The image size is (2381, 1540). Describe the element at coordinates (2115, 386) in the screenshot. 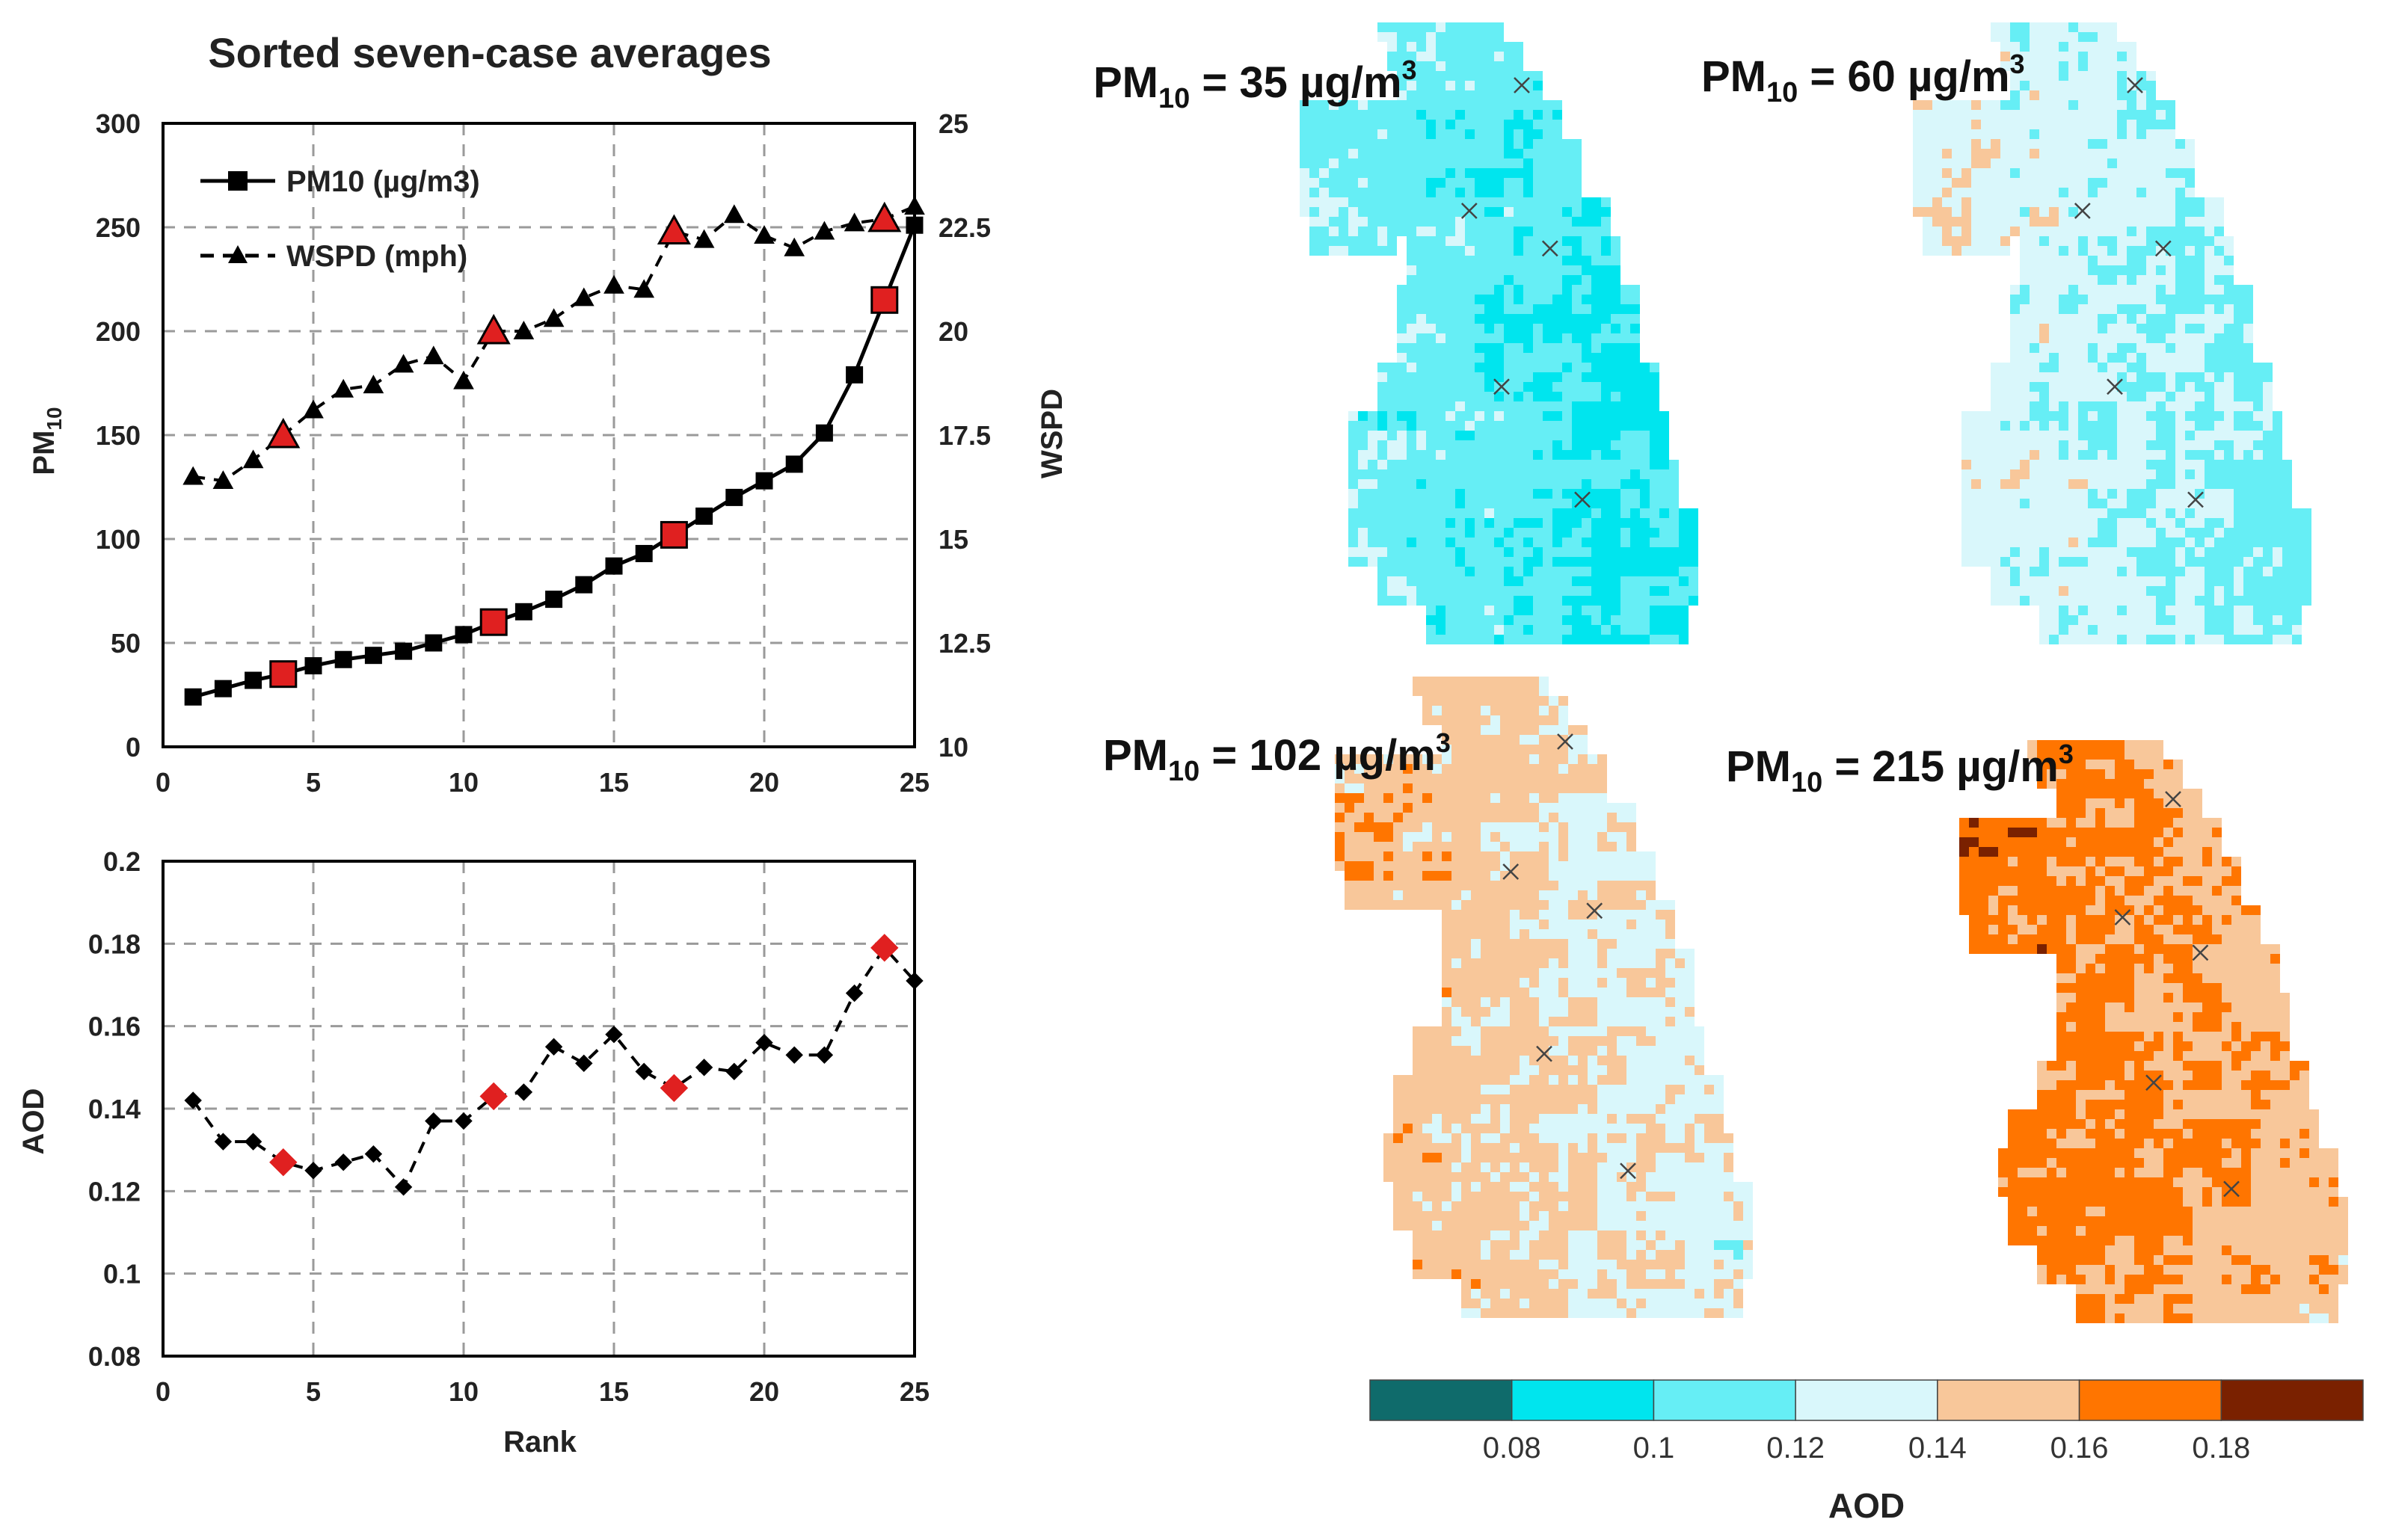

I see `monitor-site-marker` at that location.